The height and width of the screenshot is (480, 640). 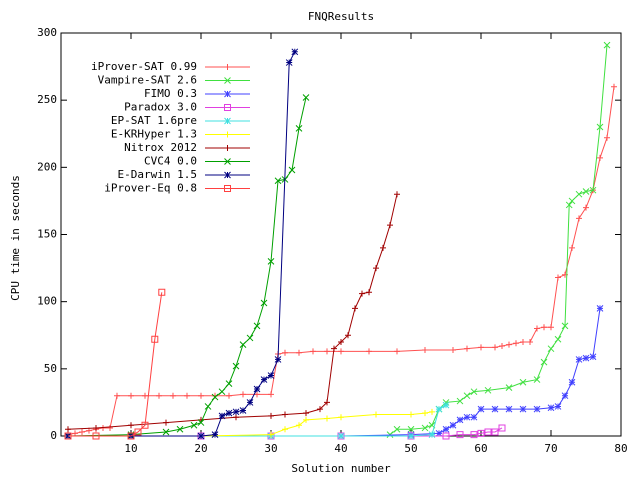 I want to click on x-tick-label: 20, so click(x=200, y=448).